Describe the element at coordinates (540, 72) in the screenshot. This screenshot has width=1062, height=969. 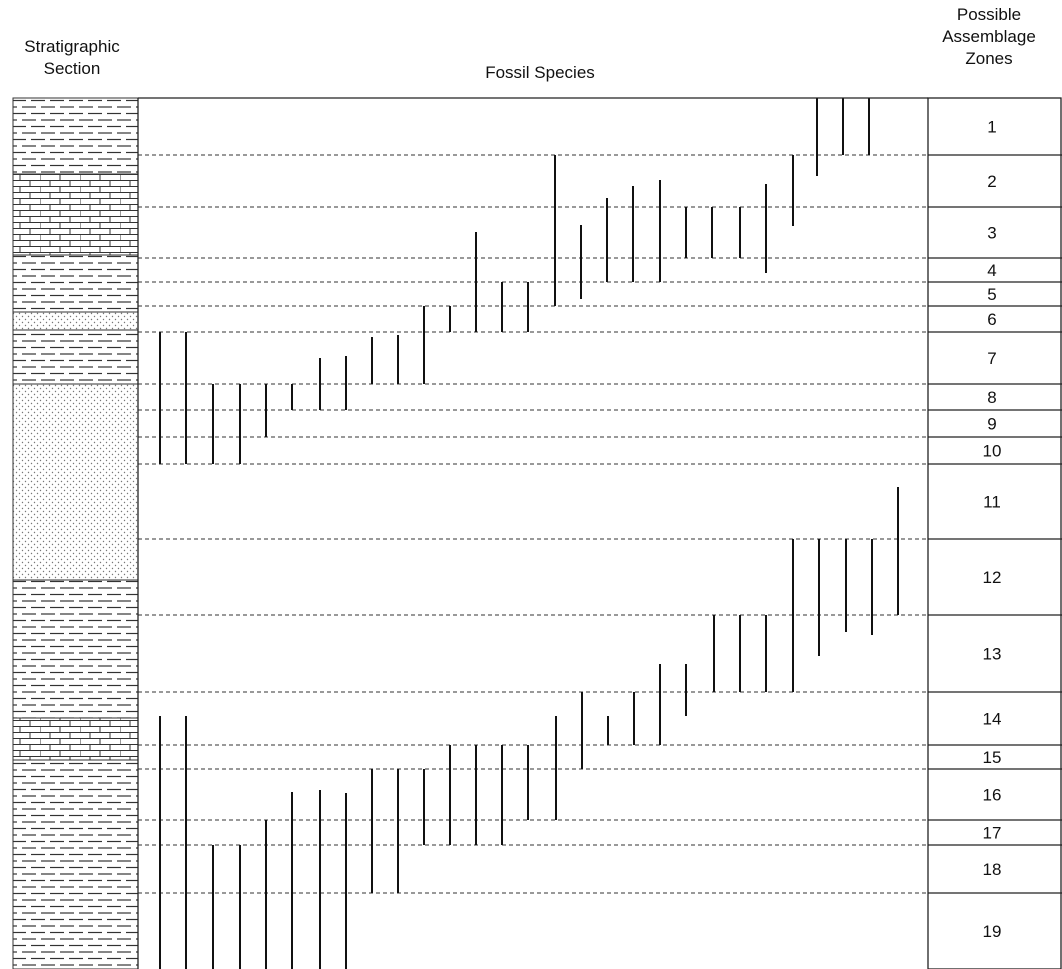
I see `fossil-species-header: Fossil Species` at that location.